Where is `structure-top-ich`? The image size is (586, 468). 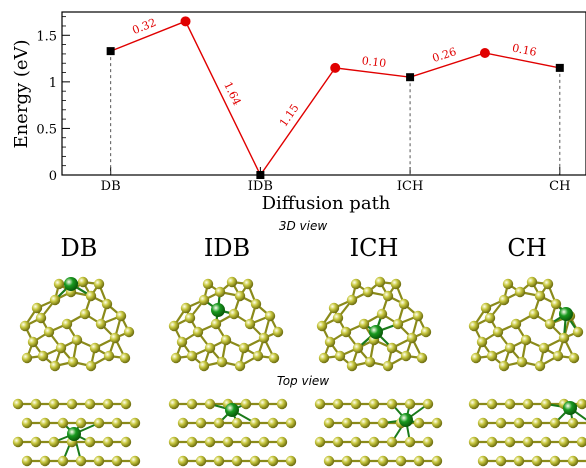
structure-top-ich is located at coordinates (378, 432).